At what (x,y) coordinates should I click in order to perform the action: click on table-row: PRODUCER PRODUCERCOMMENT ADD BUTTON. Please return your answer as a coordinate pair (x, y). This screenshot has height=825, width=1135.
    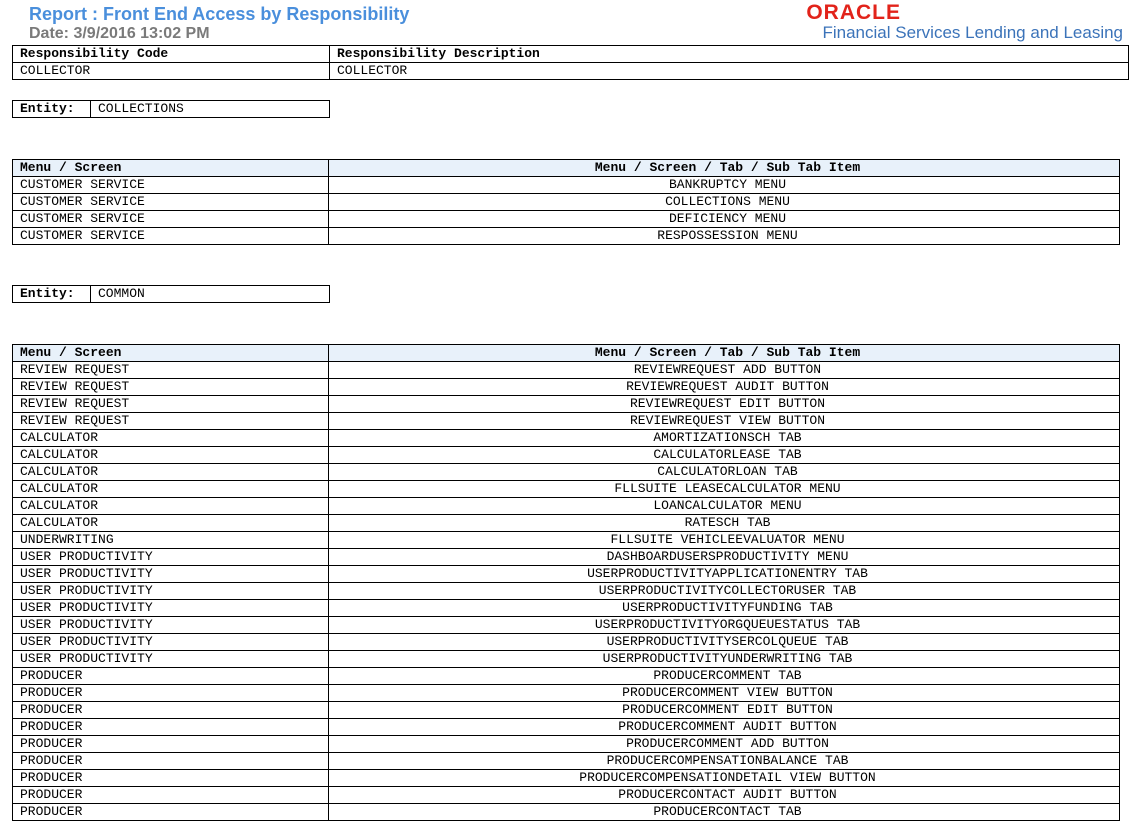
    Looking at the image, I should click on (566, 744).